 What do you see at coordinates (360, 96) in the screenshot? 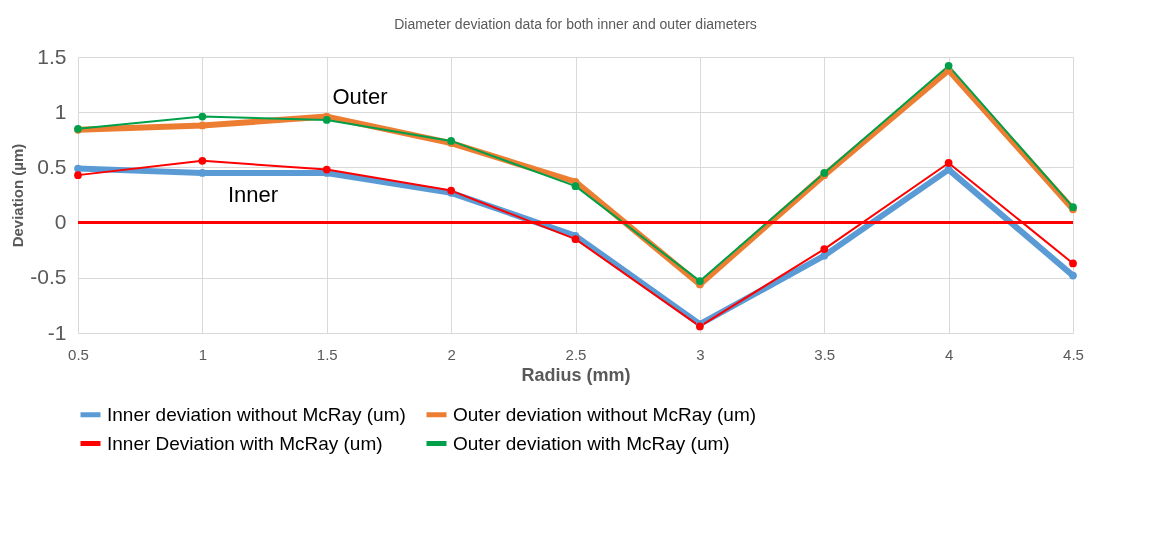
I see `annotation: Outer` at bounding box center [360, 96].